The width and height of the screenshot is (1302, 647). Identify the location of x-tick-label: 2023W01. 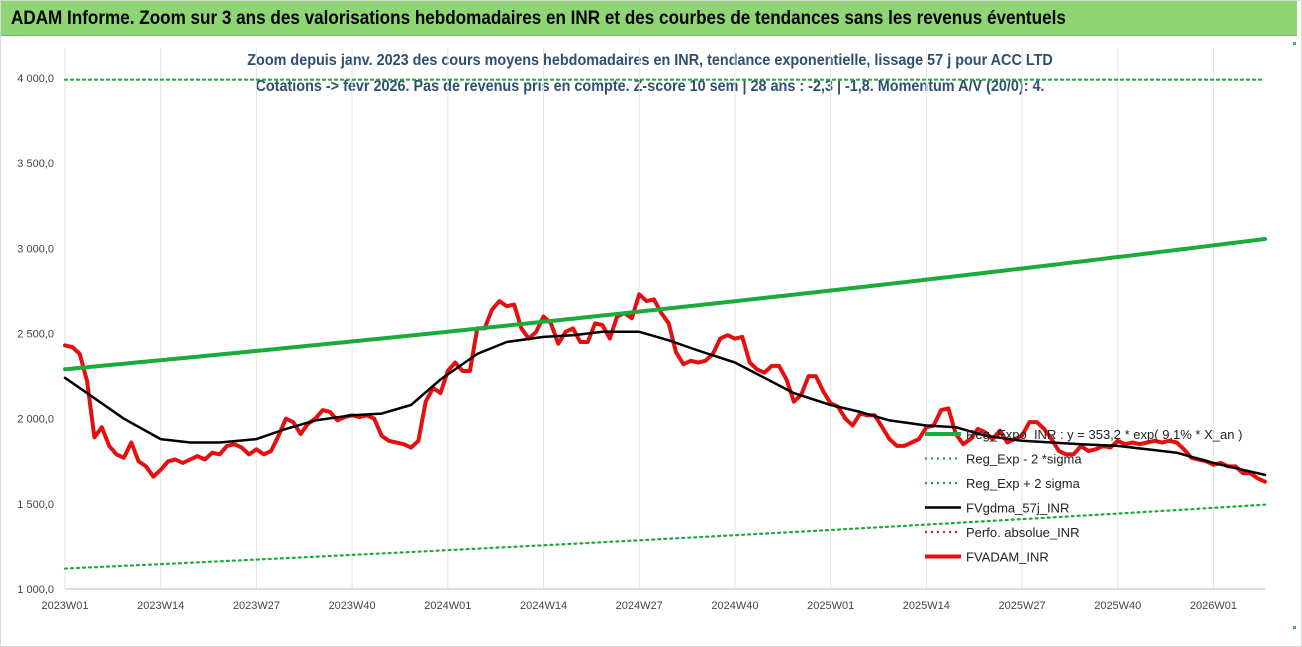
(64, 606).